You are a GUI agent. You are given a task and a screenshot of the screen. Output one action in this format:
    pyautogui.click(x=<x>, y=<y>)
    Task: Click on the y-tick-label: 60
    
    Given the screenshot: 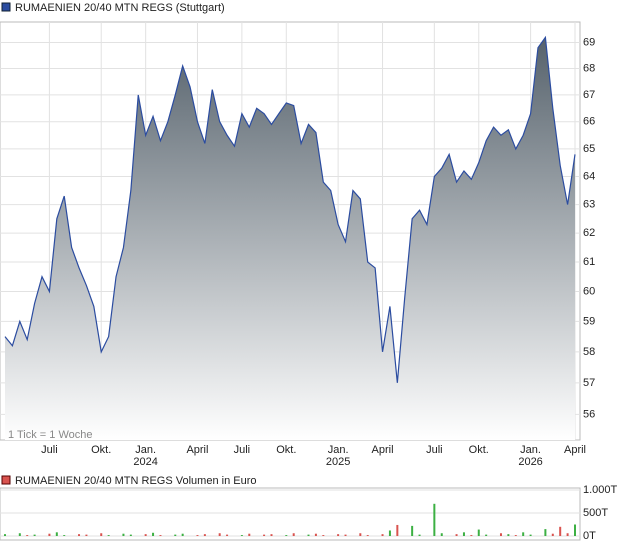 What is the action you would take?
    pyautogui.click(x=589, y=291)
    